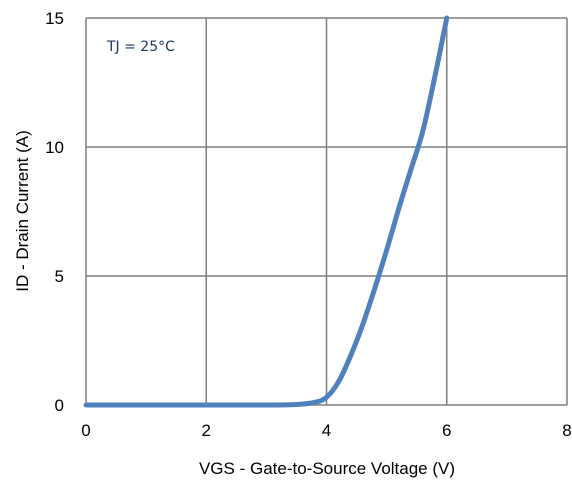 This screenshot has height=481, width=572. Describe the element at coordinates (54, 18) in the screenshot. I see `y-tick-label: 15` at that location.